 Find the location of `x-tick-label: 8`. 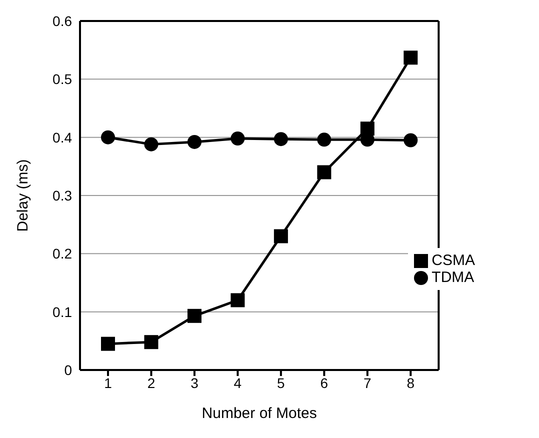

x-tick-label: 8 is located at coordinates (410, 382).